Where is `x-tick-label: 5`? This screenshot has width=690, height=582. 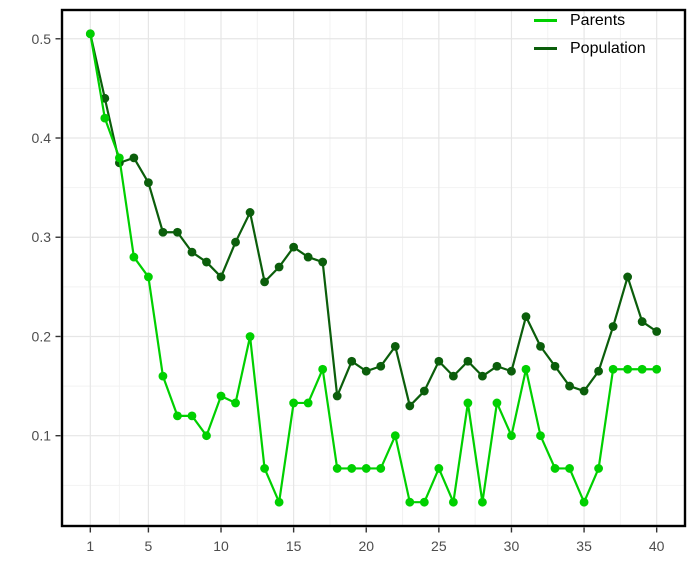 x-tick-label: 5 is located at coordinates (149, 546).